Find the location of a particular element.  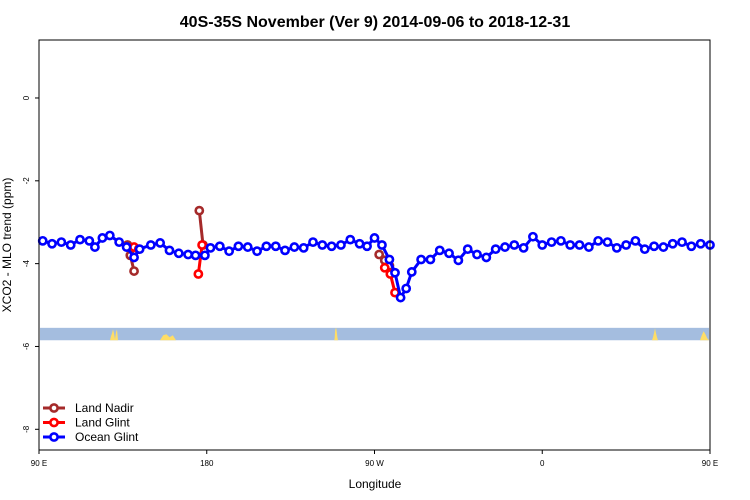

y-axis: 0 -2 -4 -6 -8 is located at coordinates (30, 264).